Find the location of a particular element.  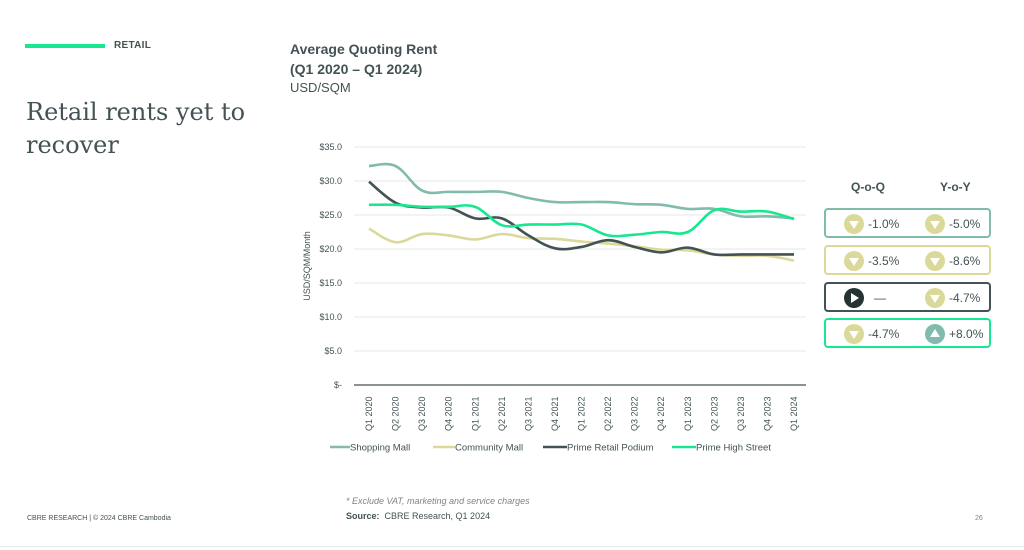

x-tick-label: Q1 2021 is located at coordinates (475, 413).